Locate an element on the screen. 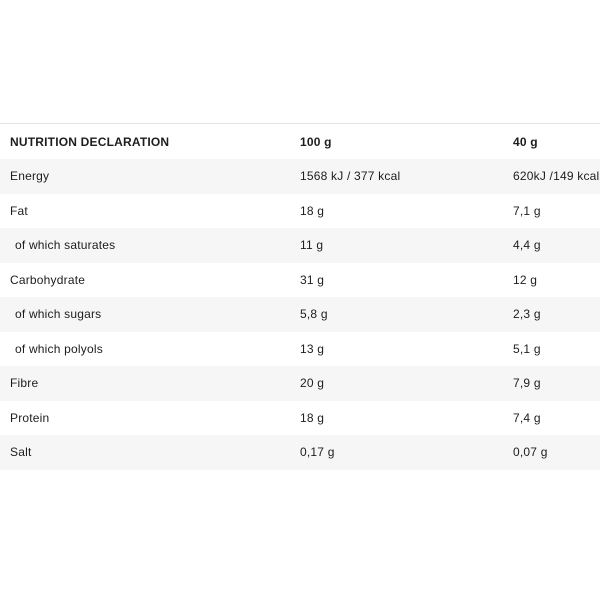  value-per-40g: 2,3 g is located at coordinates (527, 314).